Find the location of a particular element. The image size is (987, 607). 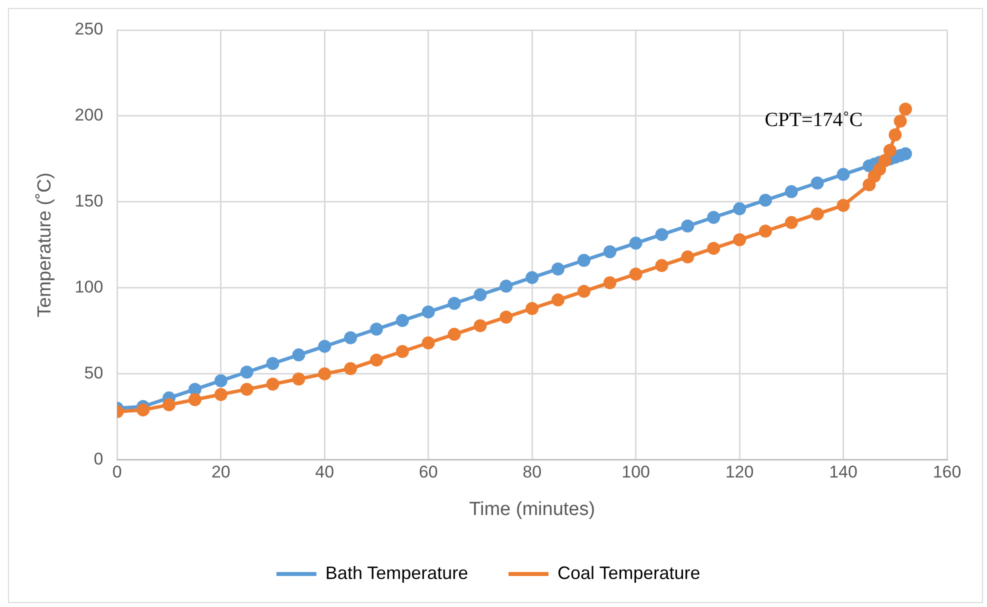

y-tick-label: 200 is located at coordinates (89, 115).